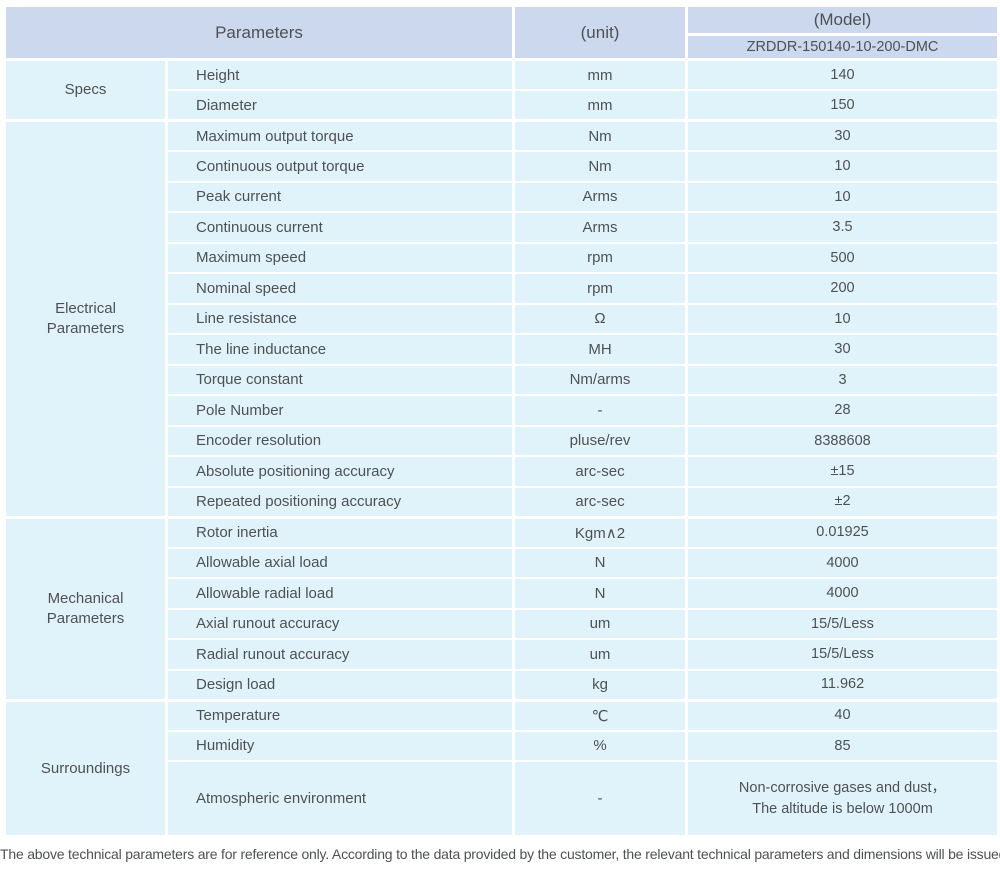 The image size is (1000, 877). I want to click on param-unit-cell: ℃, so click(600, 715).